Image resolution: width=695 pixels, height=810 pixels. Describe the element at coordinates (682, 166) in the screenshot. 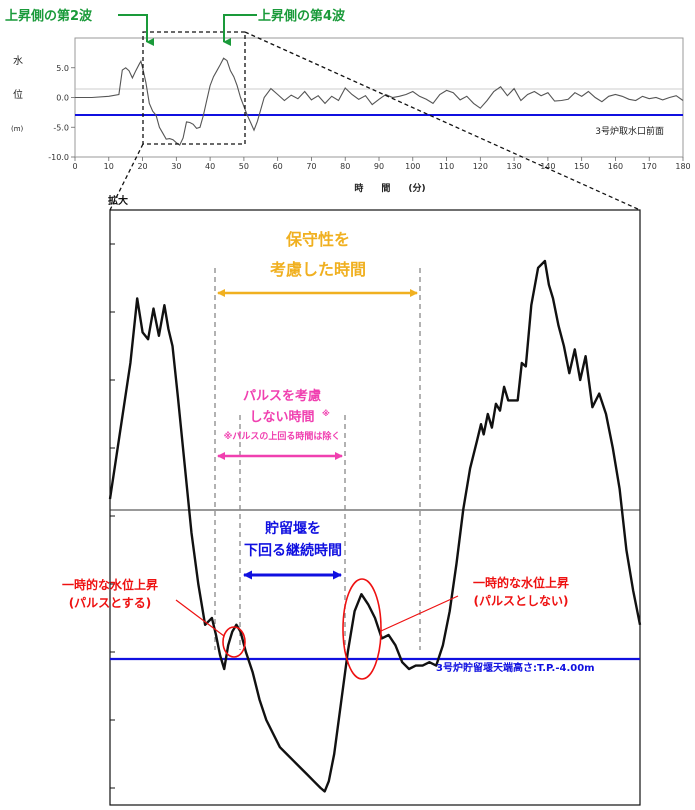

I see `overview-x-tick-label: 180` at that location.